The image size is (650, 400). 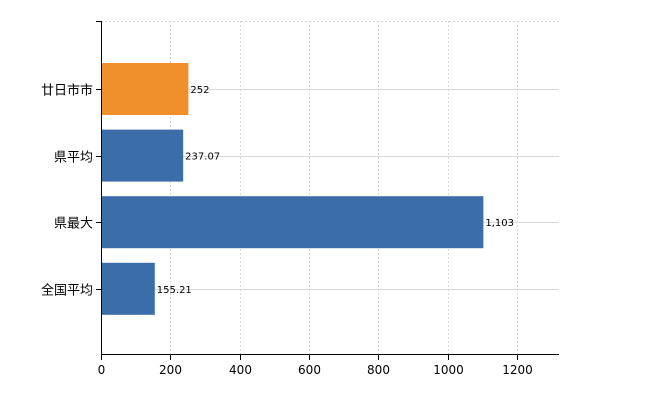 What do you see at coordinates (174, 290) in the screenshot?
I see `data-label-3: 155.21` at bounding box center [174, 290].